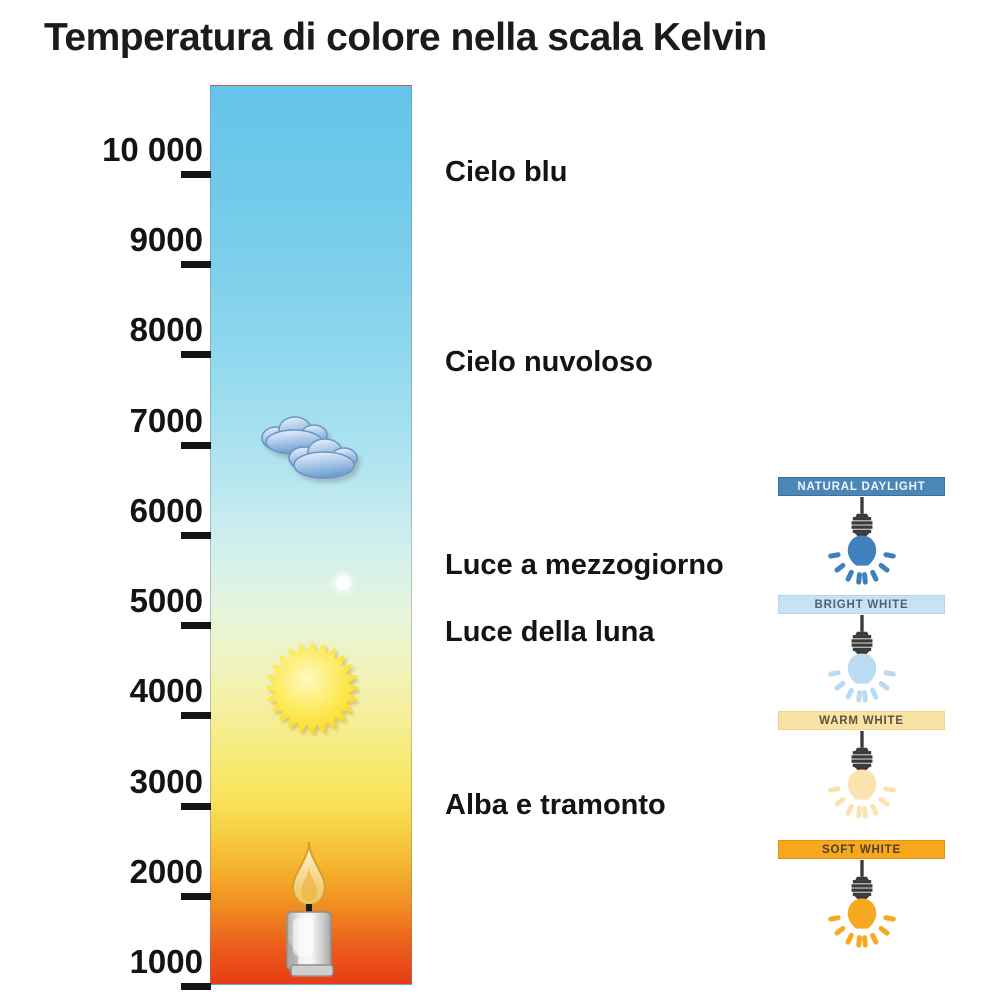  What do you see at coordinates (861, 849) in the screenshot?
I see `bulb-banner: SOFT WHITE` at bounding box center [861, 849].